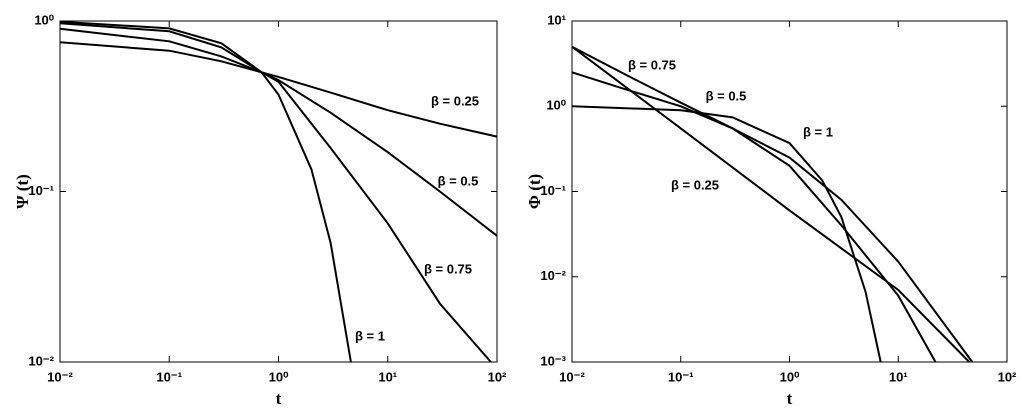 This screenshot has width=1024, height=412. What do you see at coordinates (534, 191) in the screenshot?
I see `y-axis-label: Φ (t)` at bounding box center [534, 191].